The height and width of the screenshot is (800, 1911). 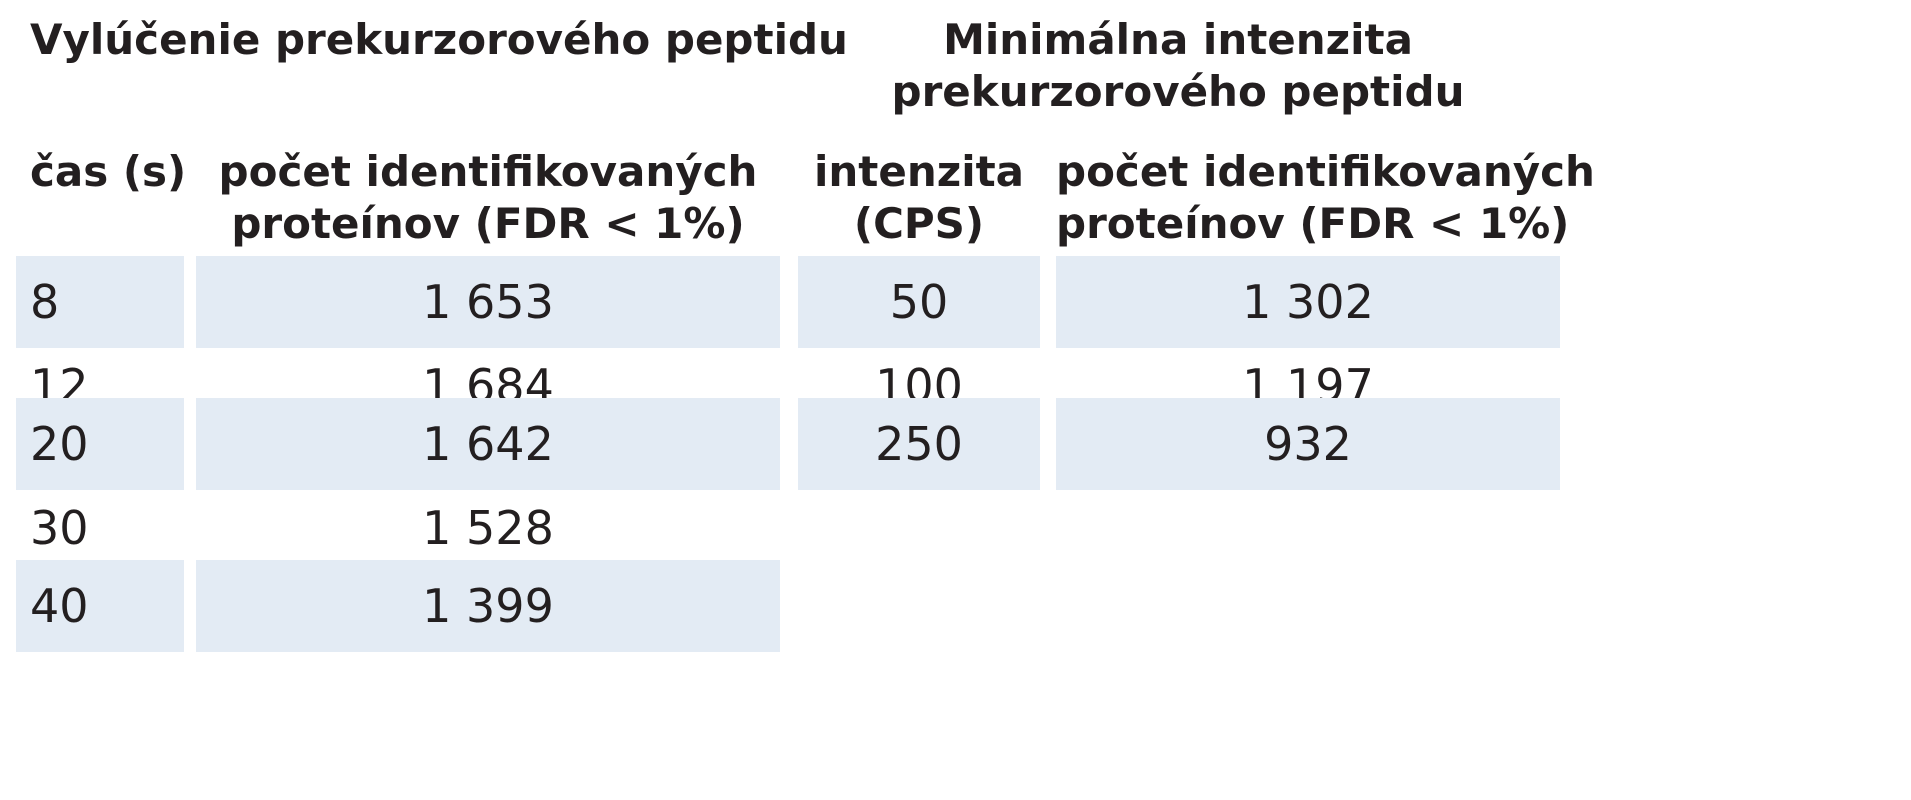 What do you see at coordinates (1325, 171) in the screenshot?
I see `right-col2-header-line1: počet identifikovaných` at bounding box center [1325, 171].